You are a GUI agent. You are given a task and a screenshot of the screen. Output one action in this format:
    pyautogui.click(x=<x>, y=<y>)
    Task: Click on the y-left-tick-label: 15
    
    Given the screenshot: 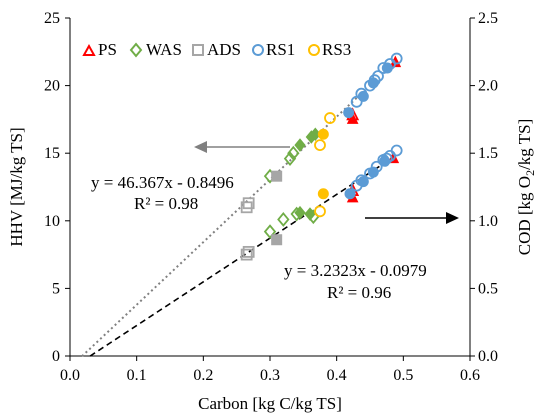 What is the action you would take?
    pyautogui.click(x=52, y=153)
    